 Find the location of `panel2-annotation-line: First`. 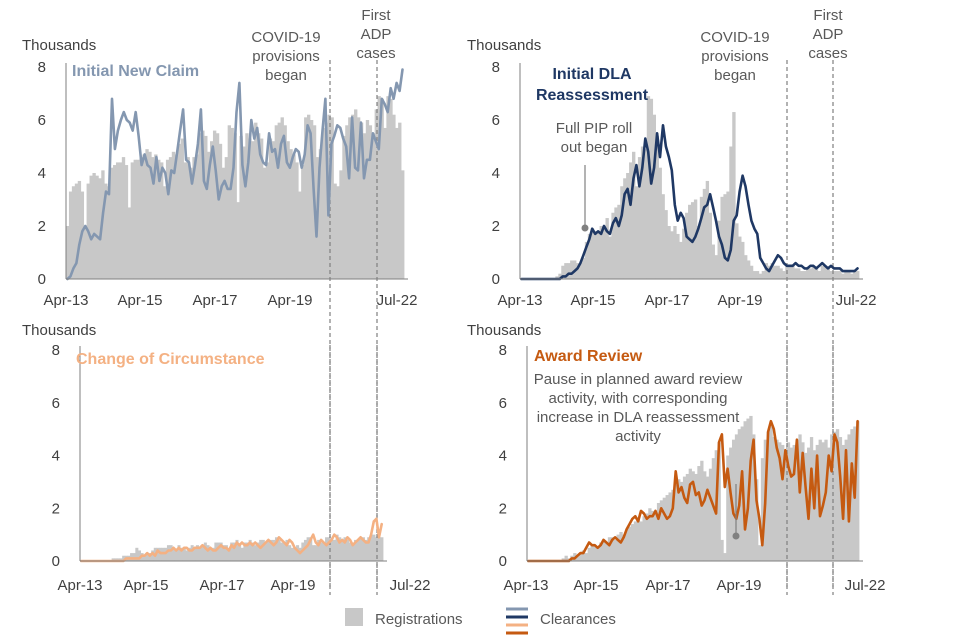

panel2-annotation-line: First is located at coordinates (828, 15).